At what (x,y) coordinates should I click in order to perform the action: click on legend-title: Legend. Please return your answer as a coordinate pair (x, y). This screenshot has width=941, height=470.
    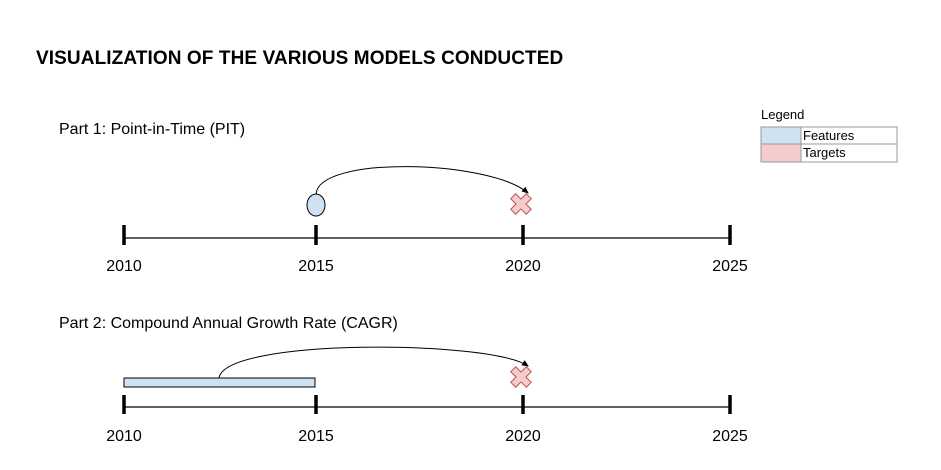
    Looking at the image, I should click on (782, 114).